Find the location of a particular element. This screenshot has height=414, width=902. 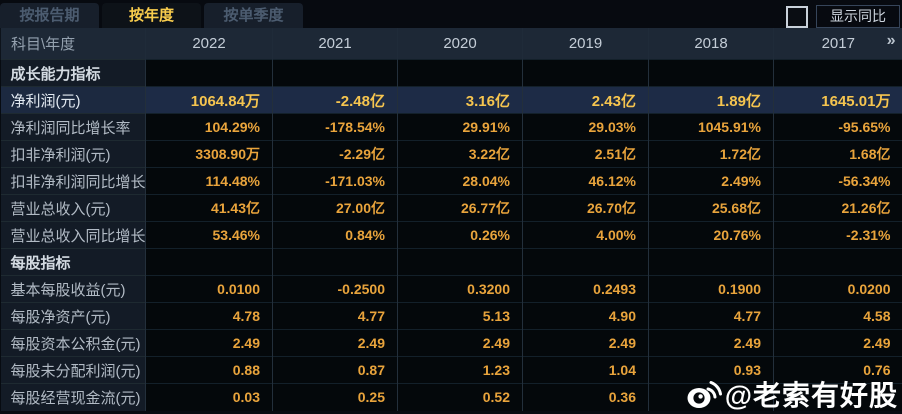

cell: 0.25 is located at coordinates (335, 397).